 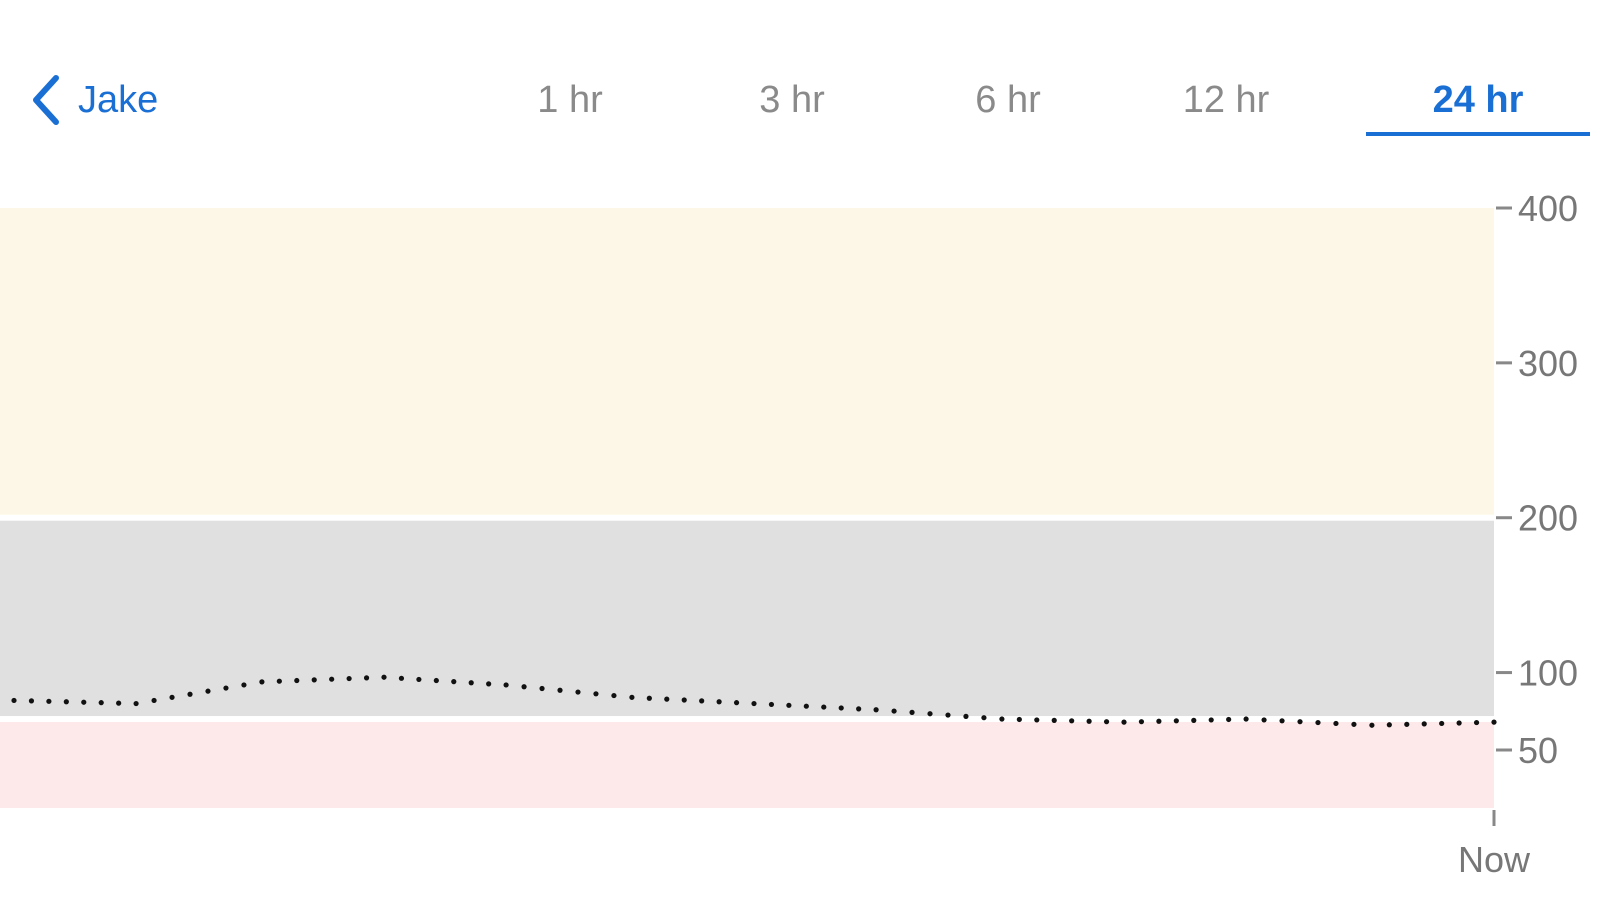 What do you see at coordinates (1008, 99) in the screenshot?
I see `tab-6-hr: 6 hr` at bounding box center [1008, 99].